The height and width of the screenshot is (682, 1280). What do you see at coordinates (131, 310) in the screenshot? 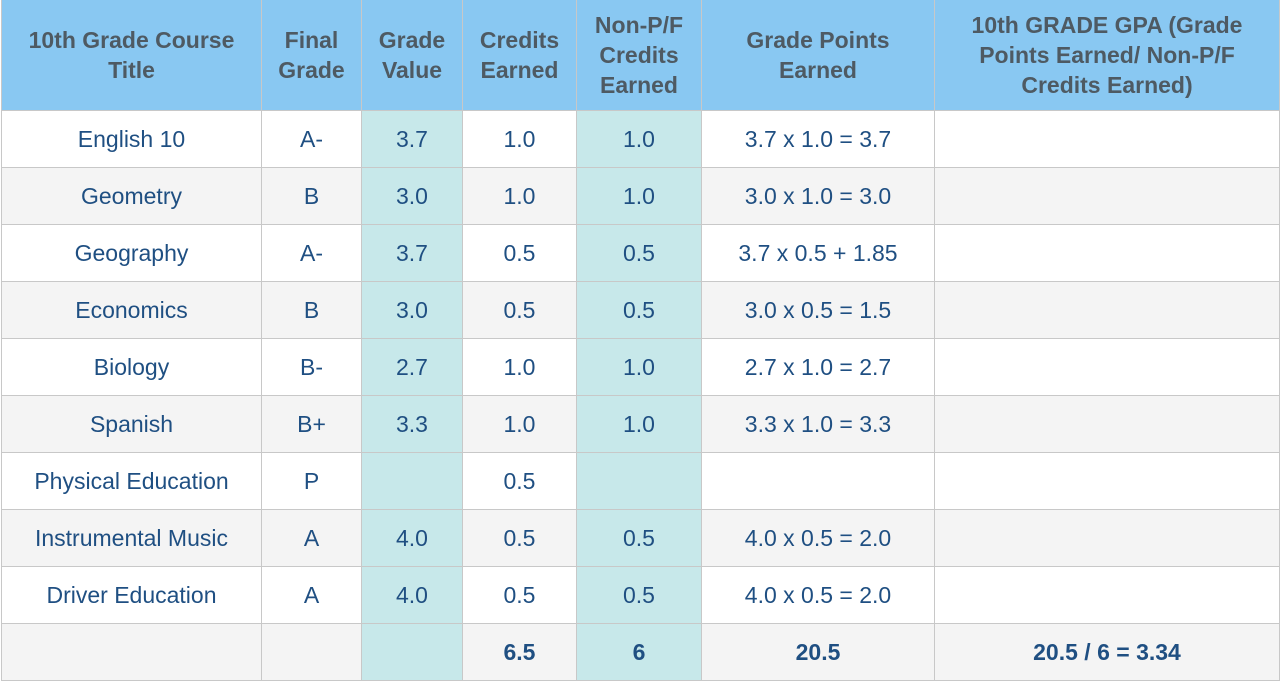
I see `cell-course: Economics` at bounding box center [131, 310].